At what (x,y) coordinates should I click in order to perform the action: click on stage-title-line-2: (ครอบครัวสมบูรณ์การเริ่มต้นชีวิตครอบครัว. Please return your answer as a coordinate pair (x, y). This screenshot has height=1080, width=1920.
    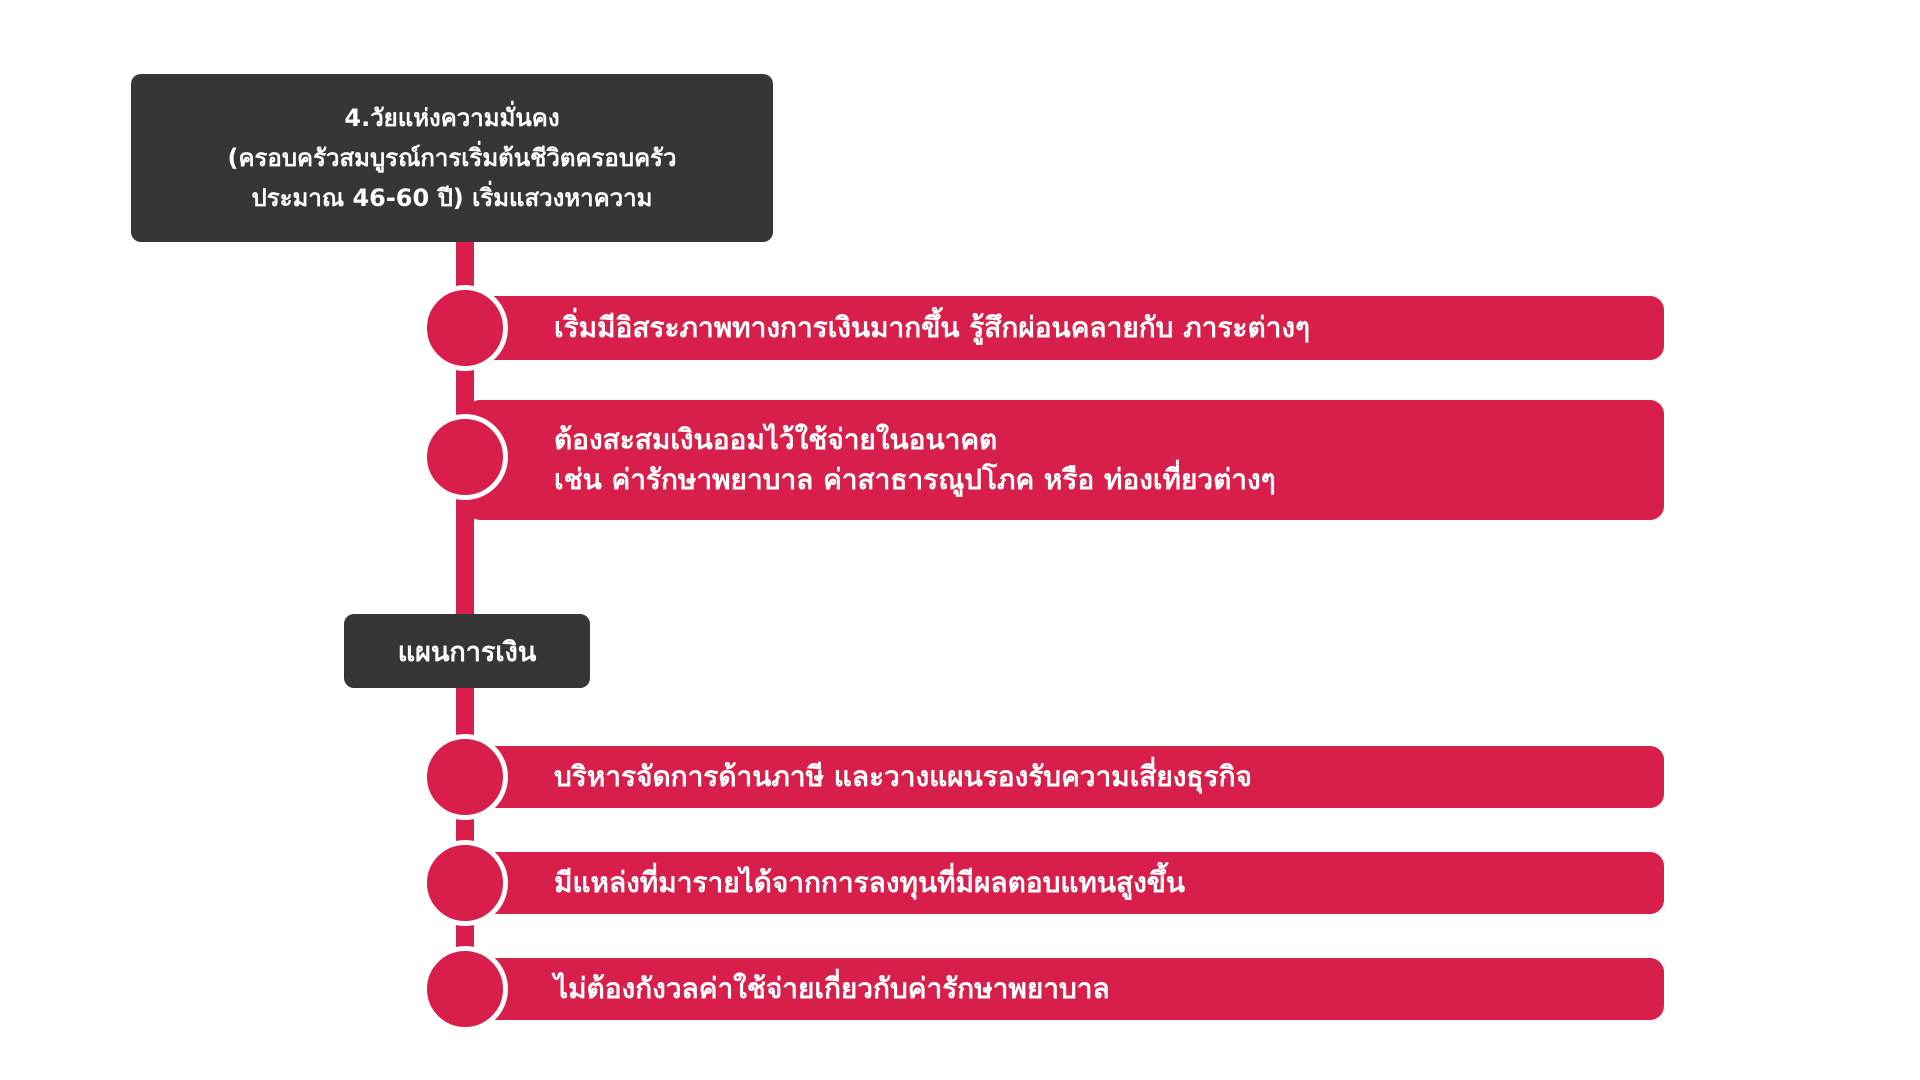
    Looking at the image, I should click on (452, 158).